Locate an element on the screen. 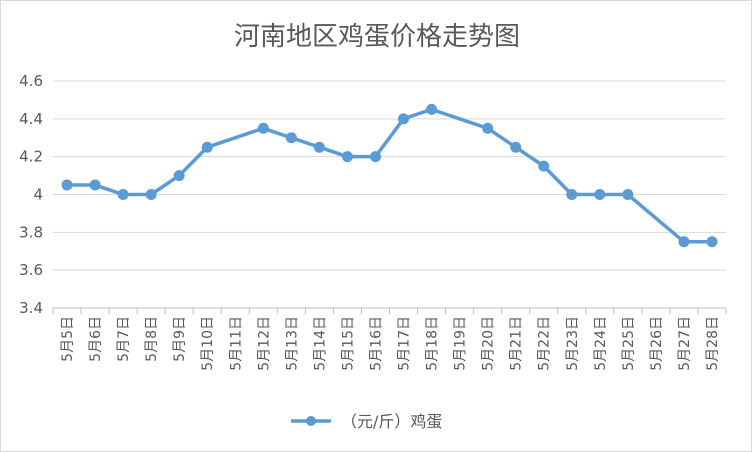 Image resolution: width=752 pixels, height=452 pixels. y-tick-label: 3.6 is located at coordinates (31, 270).